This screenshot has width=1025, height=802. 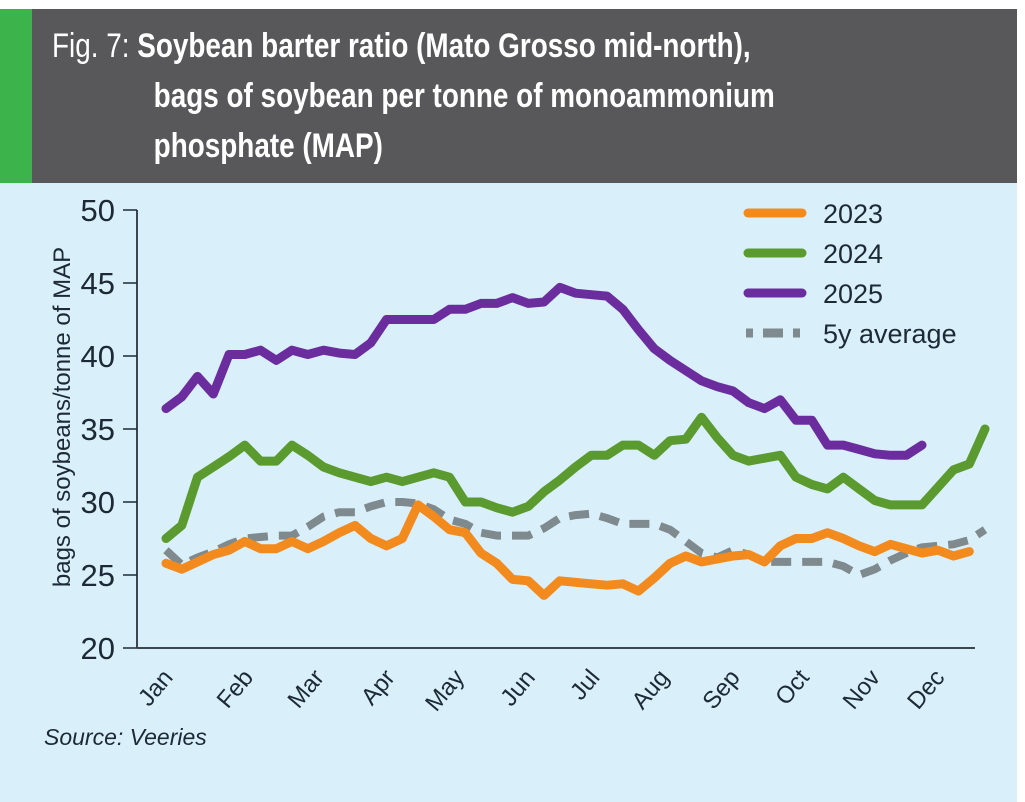 What do you see at coordinates (125, 737) in the screenshot?
I see `source-note: Source: Veeries` at bounding box center [125, 737].